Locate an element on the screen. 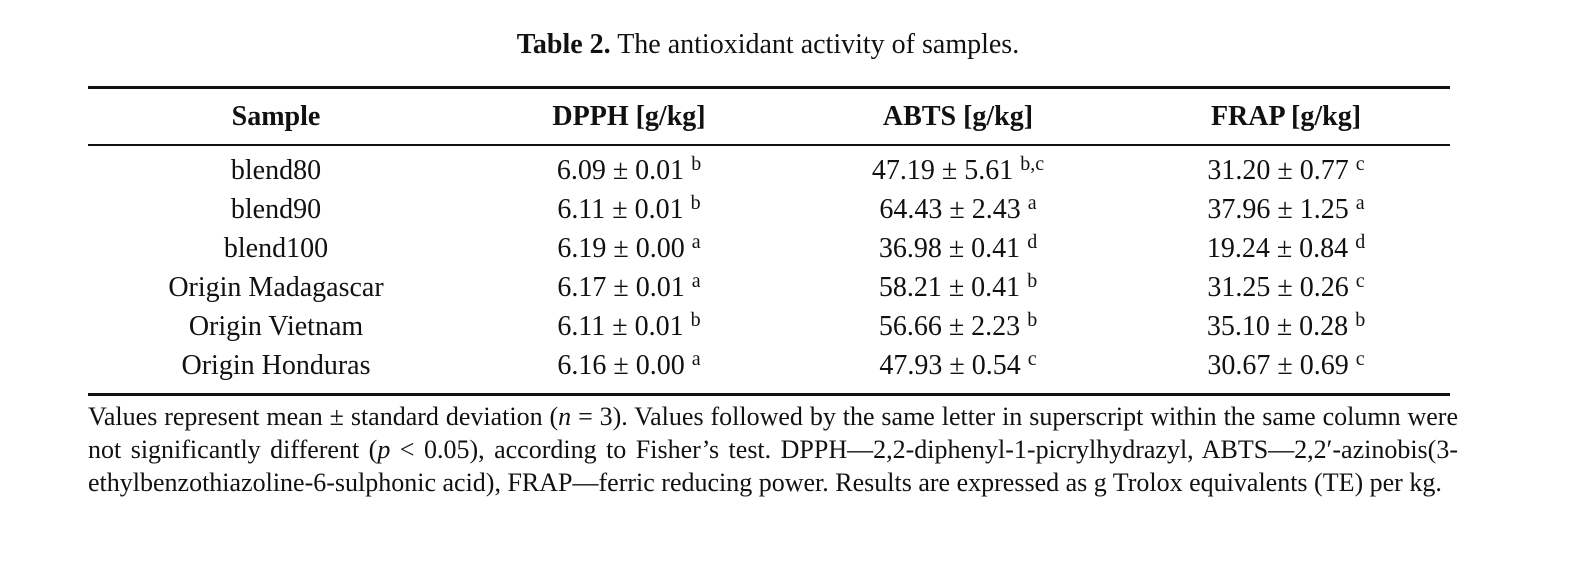 Image resolution: width=1579 pixels, height=568 pixels. abts-letter: b,c is located at coordinates (1032, 163).